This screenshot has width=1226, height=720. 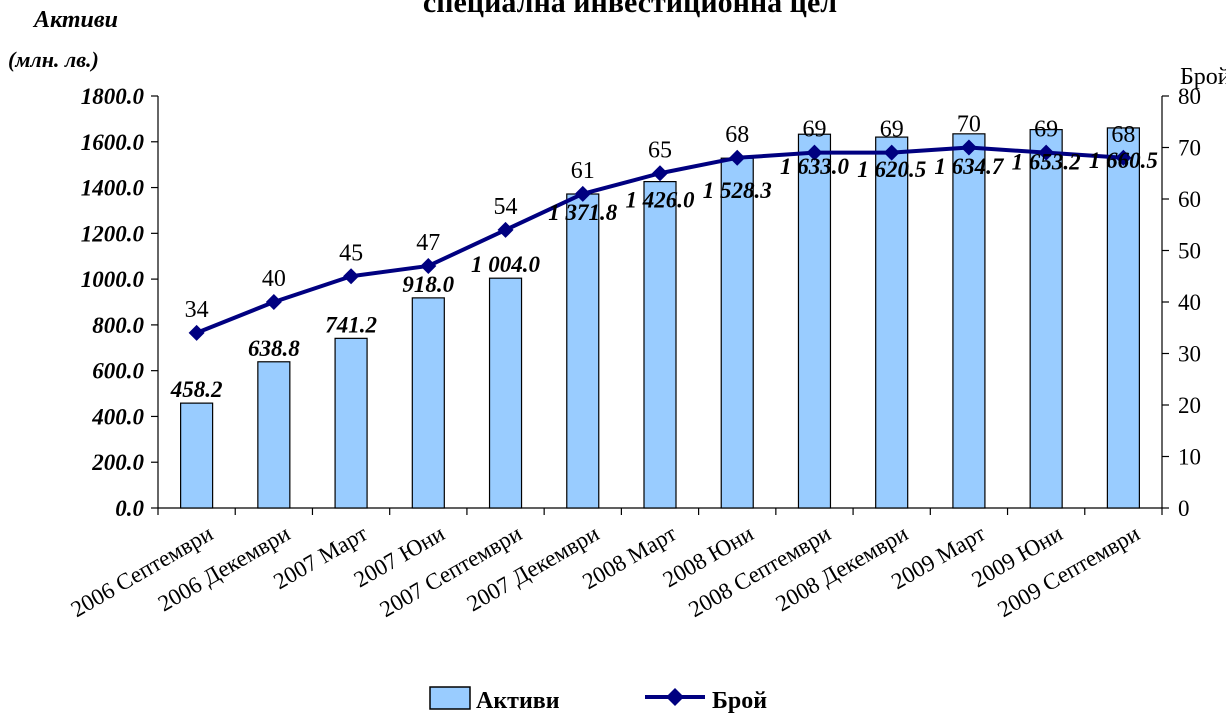 What do you see at coordinates (113, 279) in the screenshot?
I see `y-left-tick-label: 1000.0` at bounding box center [113, 279].